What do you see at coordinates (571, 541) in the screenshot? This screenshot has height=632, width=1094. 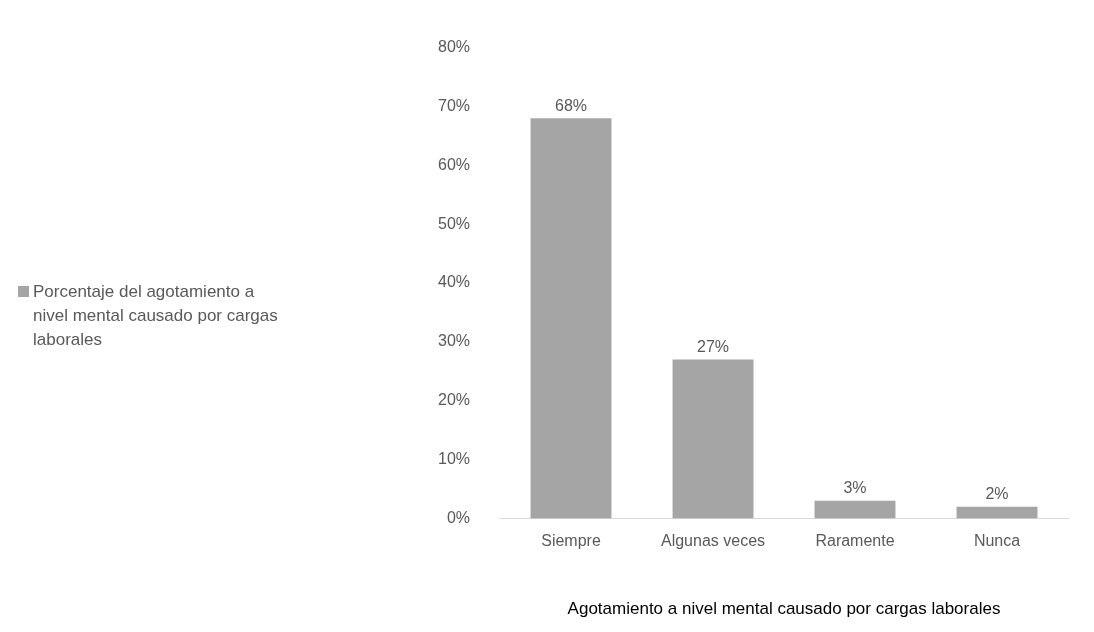 I see `x-tick-label: Siempre` at bounding box center [571, 541].